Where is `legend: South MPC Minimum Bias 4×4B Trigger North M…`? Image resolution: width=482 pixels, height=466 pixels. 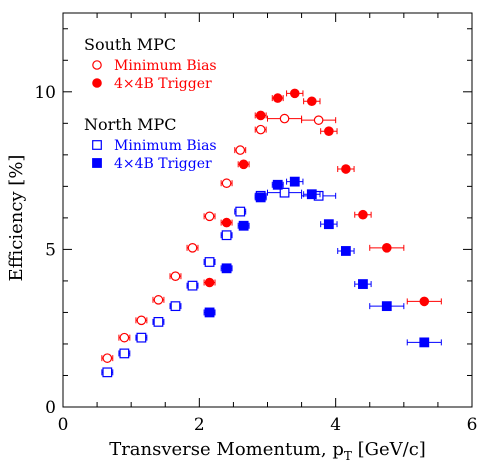 legend: South MPC Minimum Bias 4×4B Trigger North M… is located at coordinates (150, 103).